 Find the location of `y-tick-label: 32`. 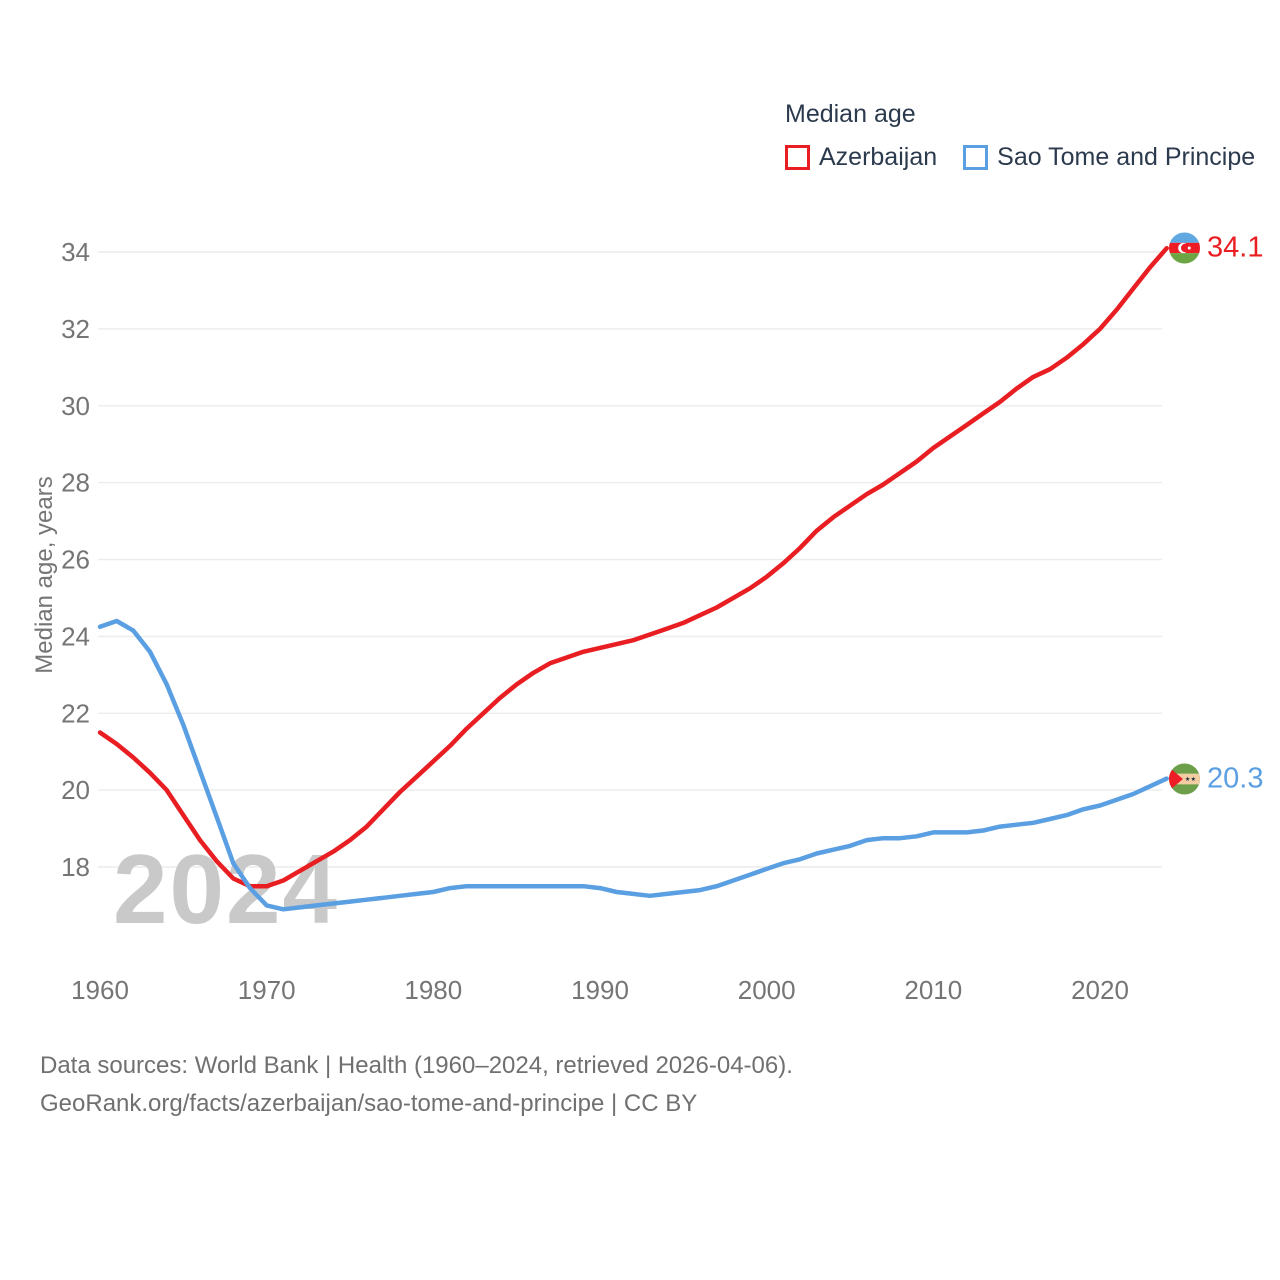

y-tick-label: 32 is located at coordinates (75, 329).